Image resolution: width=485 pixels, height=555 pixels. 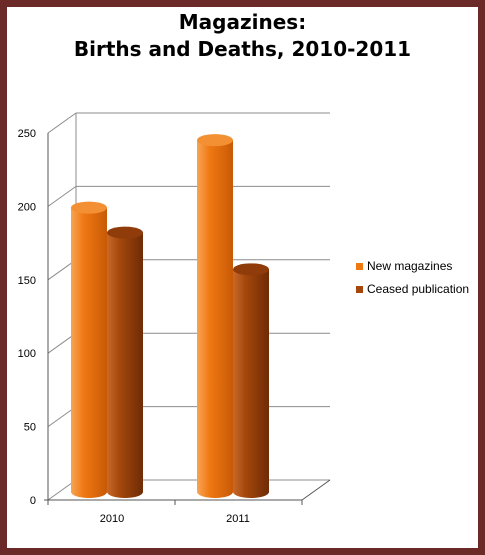 I want to click on legend-swatch-ceased-publication, so click(x=359, y=289).